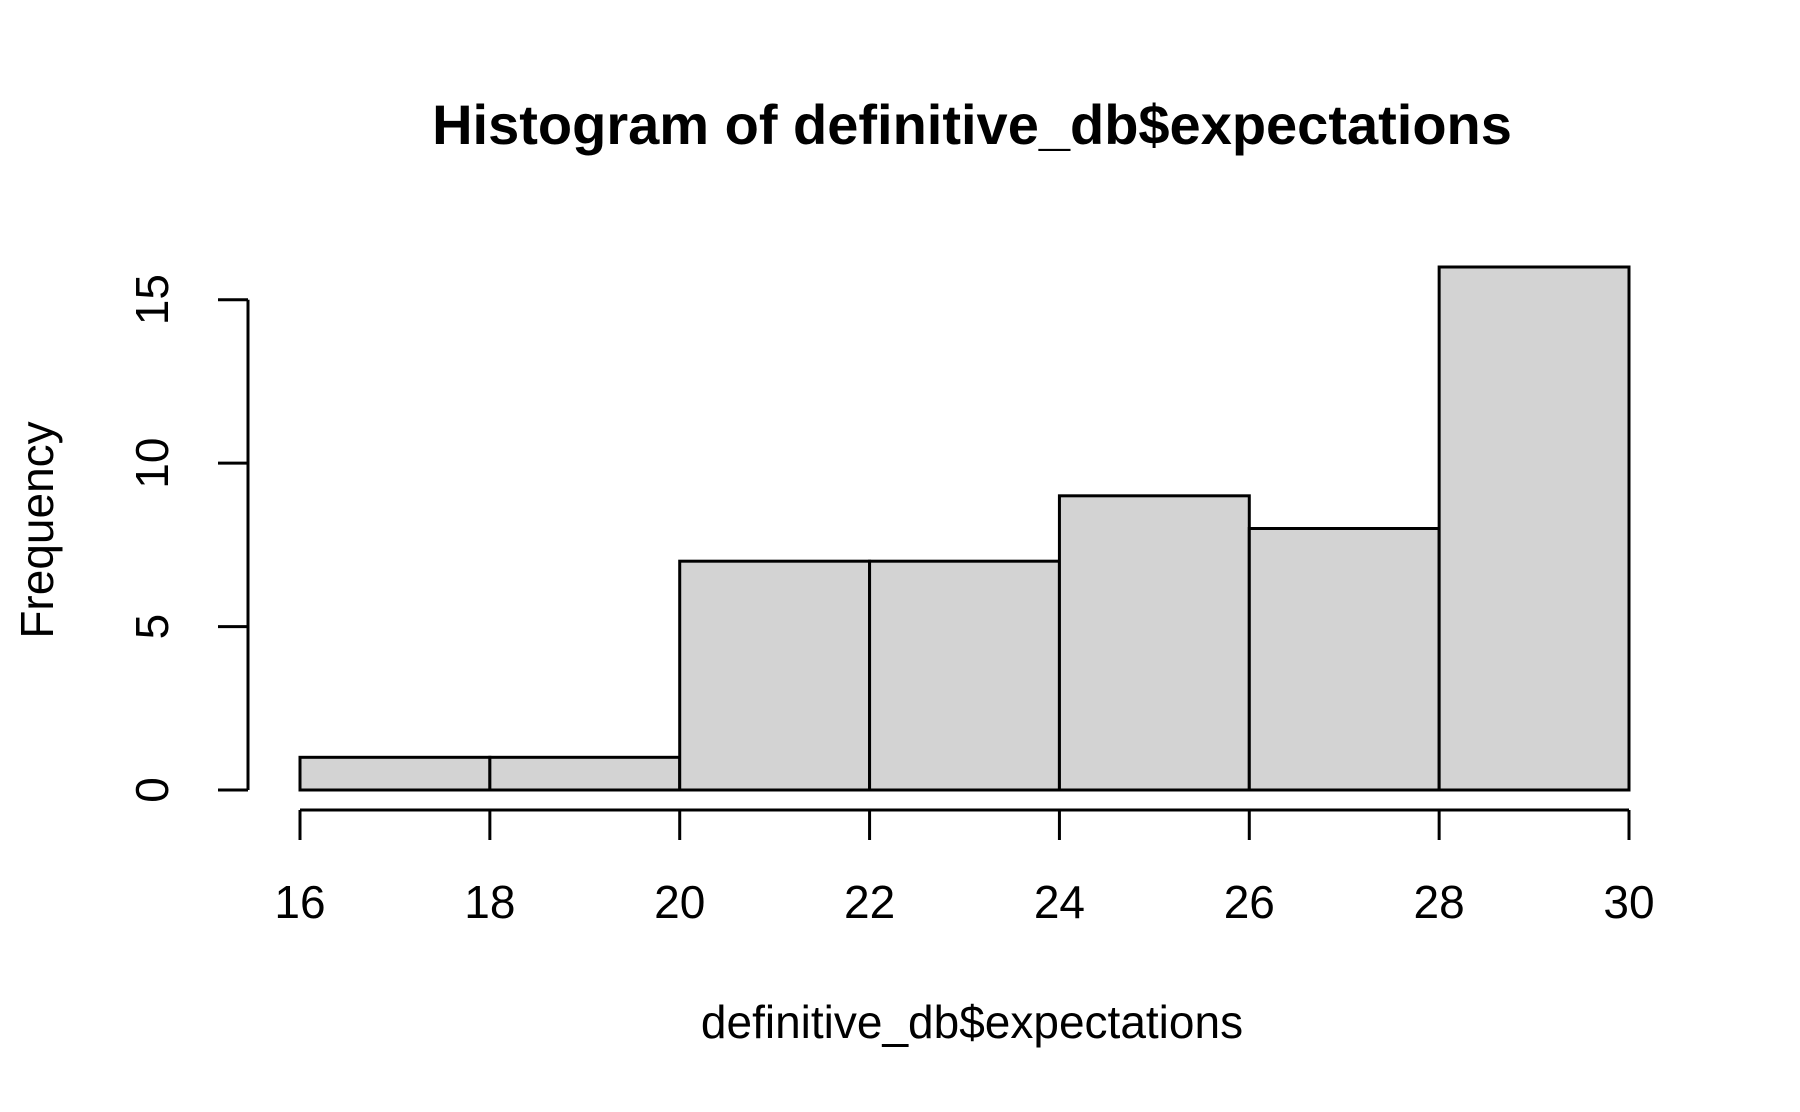 The height and width of the screenshot is (1112, 1800). What do you see at coordinates (972, 124) in the screenshot?
I see `chart-title: Histogram of definitive_db$expectations` at bounding box center [972, 124].